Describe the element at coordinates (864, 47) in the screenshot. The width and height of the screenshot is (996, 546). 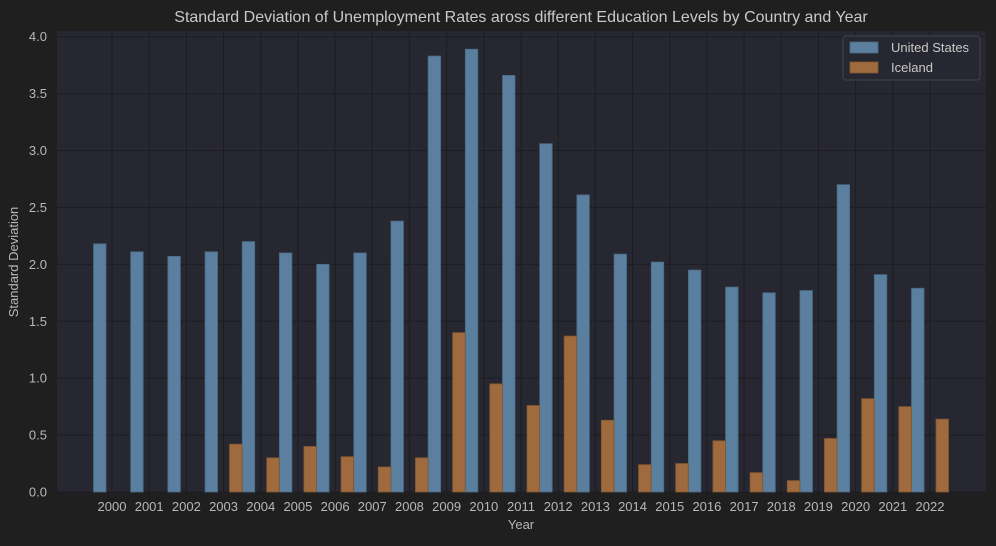
I see `legend-swatch-united-states` at that location.